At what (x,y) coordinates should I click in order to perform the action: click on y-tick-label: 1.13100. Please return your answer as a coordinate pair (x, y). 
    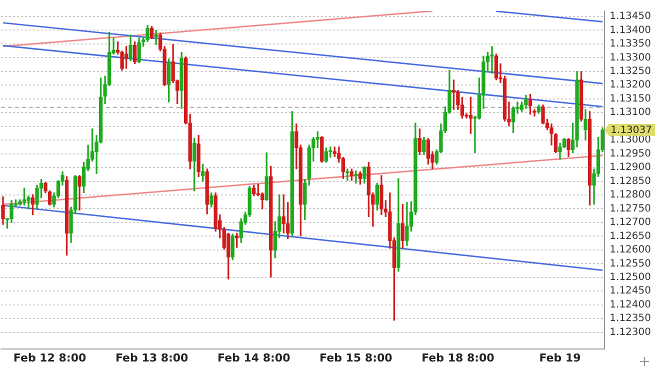
    Looking at the image, I should click on (631, 112).